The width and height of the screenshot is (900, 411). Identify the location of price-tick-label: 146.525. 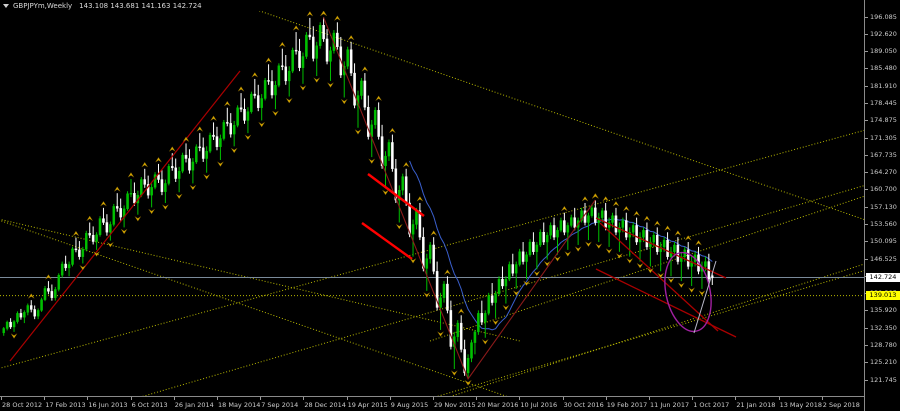
(883, 258).